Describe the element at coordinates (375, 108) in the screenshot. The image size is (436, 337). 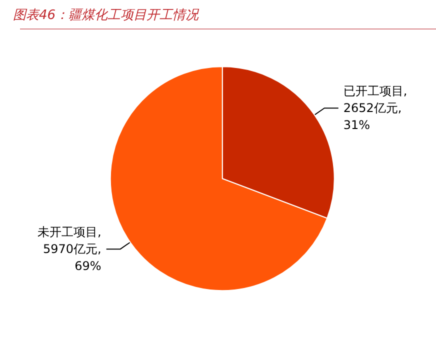
I see `slice-label: 已开工项目, 2652亿元, 31%` at that location.